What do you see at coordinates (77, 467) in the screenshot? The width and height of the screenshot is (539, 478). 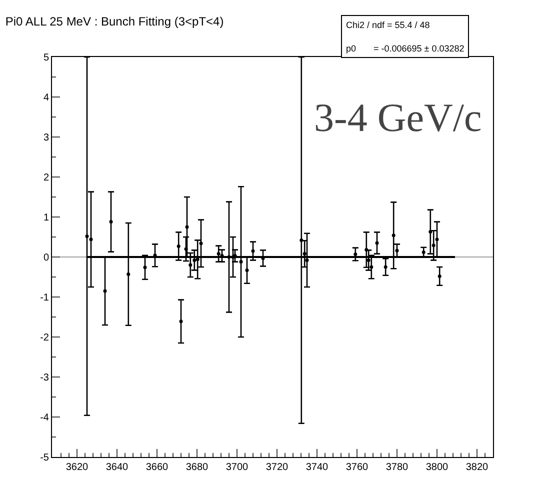 I see `x-tick-label: 3620` at bounding box center [77, 467].